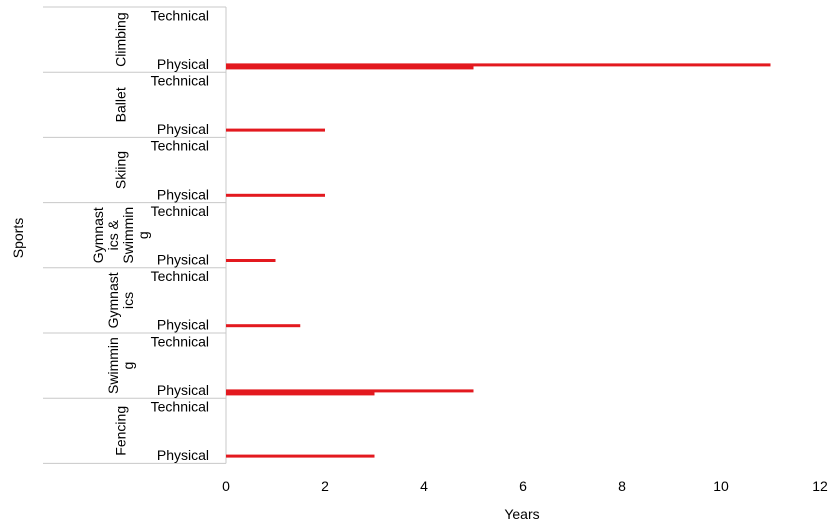  What do you see at coordinates (113, 234) in the screenshot?
I see `sport-label-line: ics &` at bounding box center [113, 234].